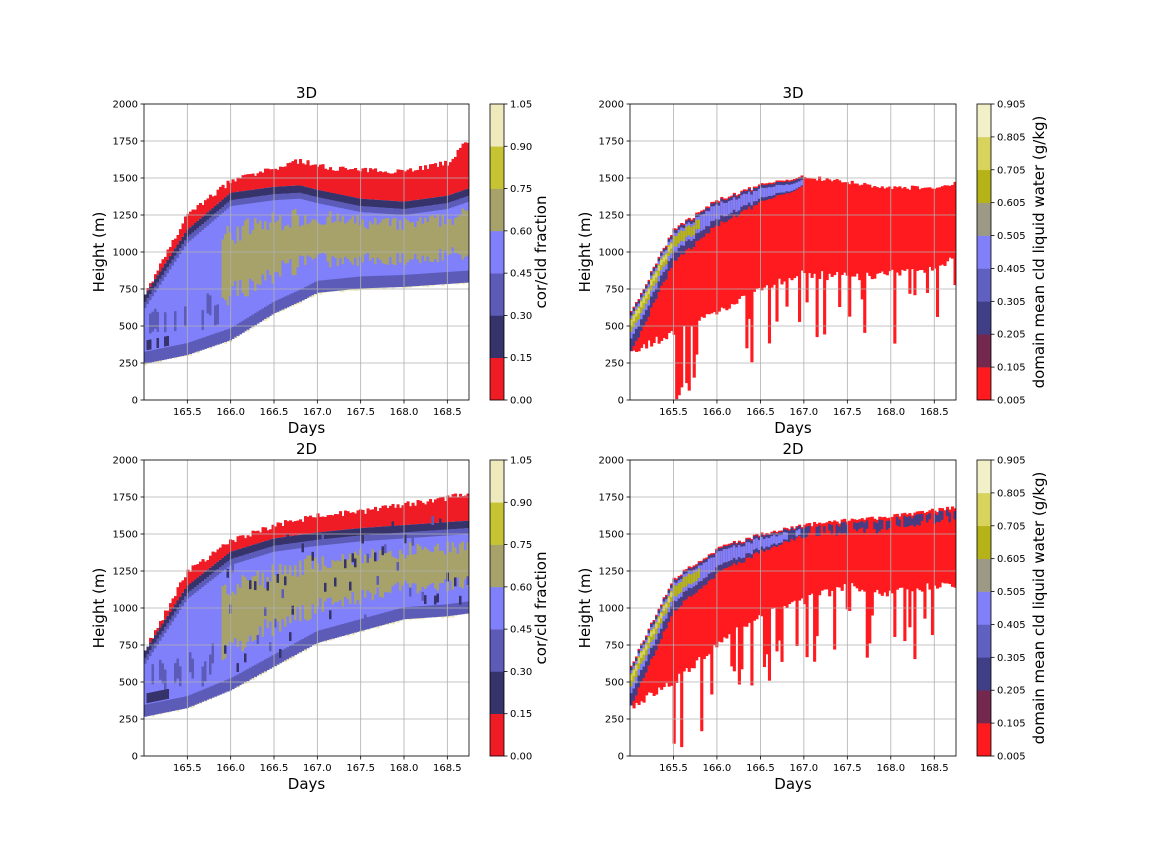 Image resolution: width=1152 pixels, height=864 pixels. What do you see at coordinates (934, 768) in the screenshot?
I see `x-tick-label: 168.5` at bounding box center [934, 768].